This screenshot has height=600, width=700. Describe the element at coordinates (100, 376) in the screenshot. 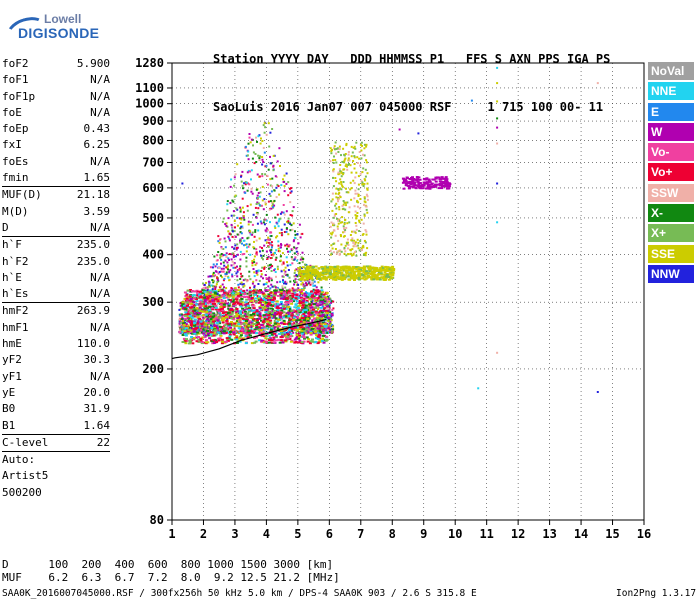

I see `param-value: N/A` at that location.